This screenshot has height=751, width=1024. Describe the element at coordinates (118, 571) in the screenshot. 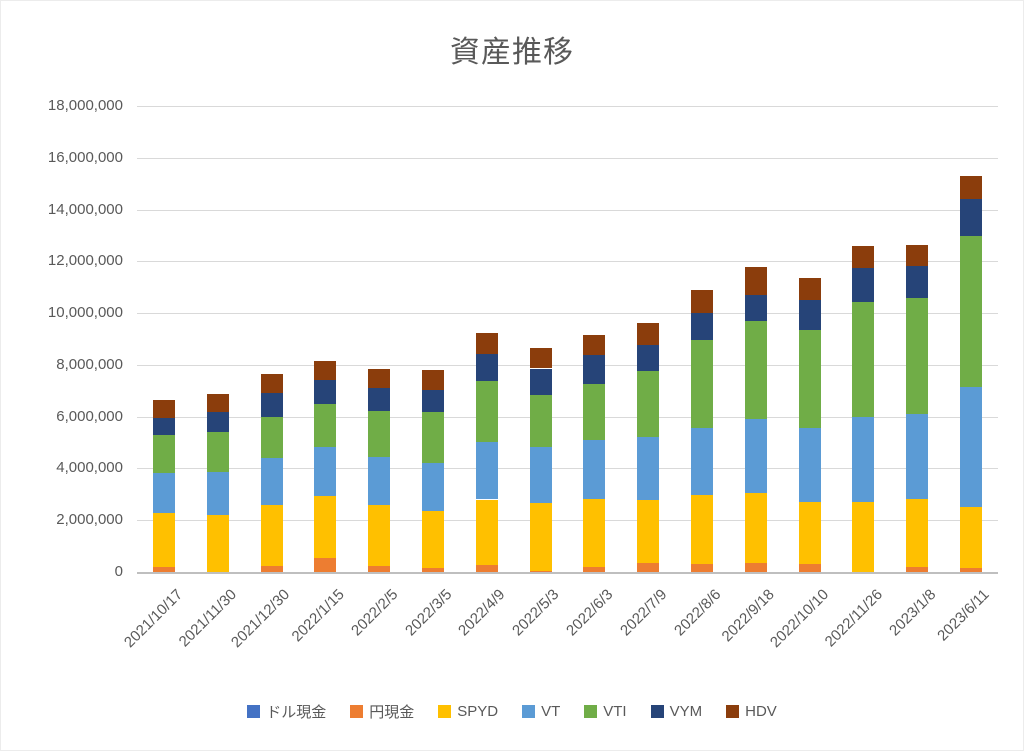

I see `y-axis-tick-label: 0` at that location.